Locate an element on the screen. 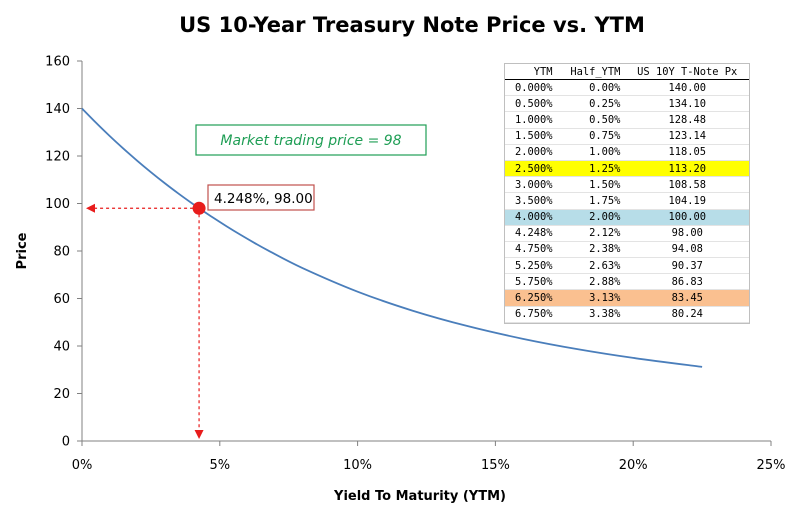 The width and height of the screenshot is (800, 515). table-row: 0.000% 0.00% 140.00 is located at coordinates (627, 88).